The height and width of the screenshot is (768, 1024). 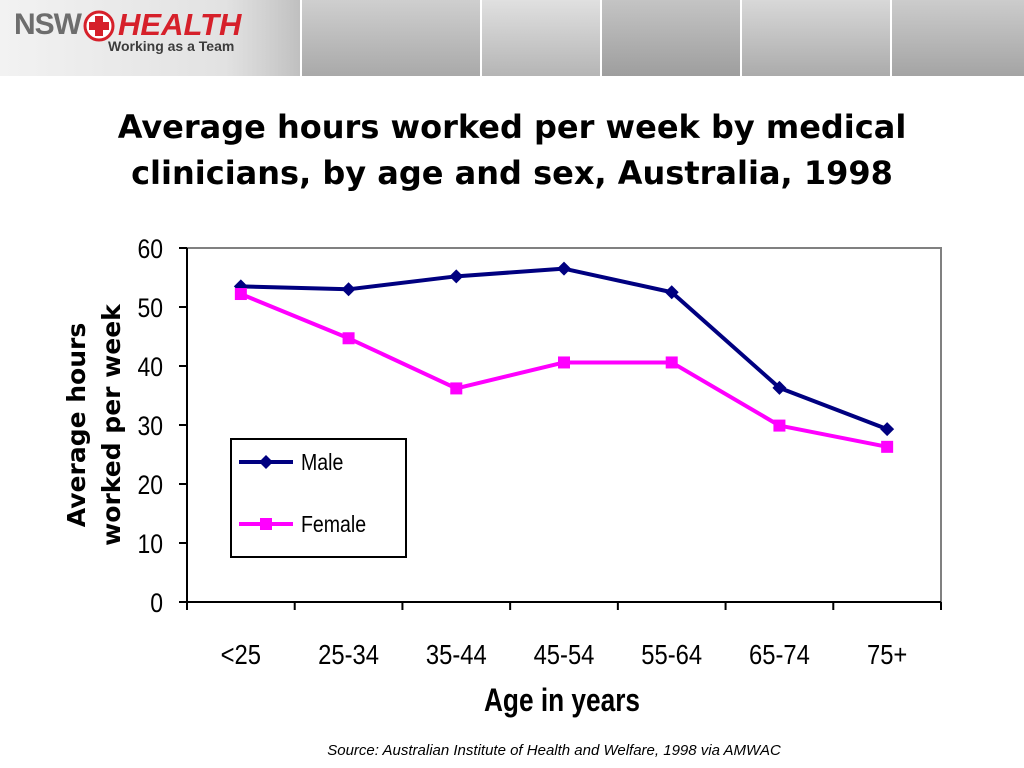 I want to click on series-female, so click(x=564, y=370).